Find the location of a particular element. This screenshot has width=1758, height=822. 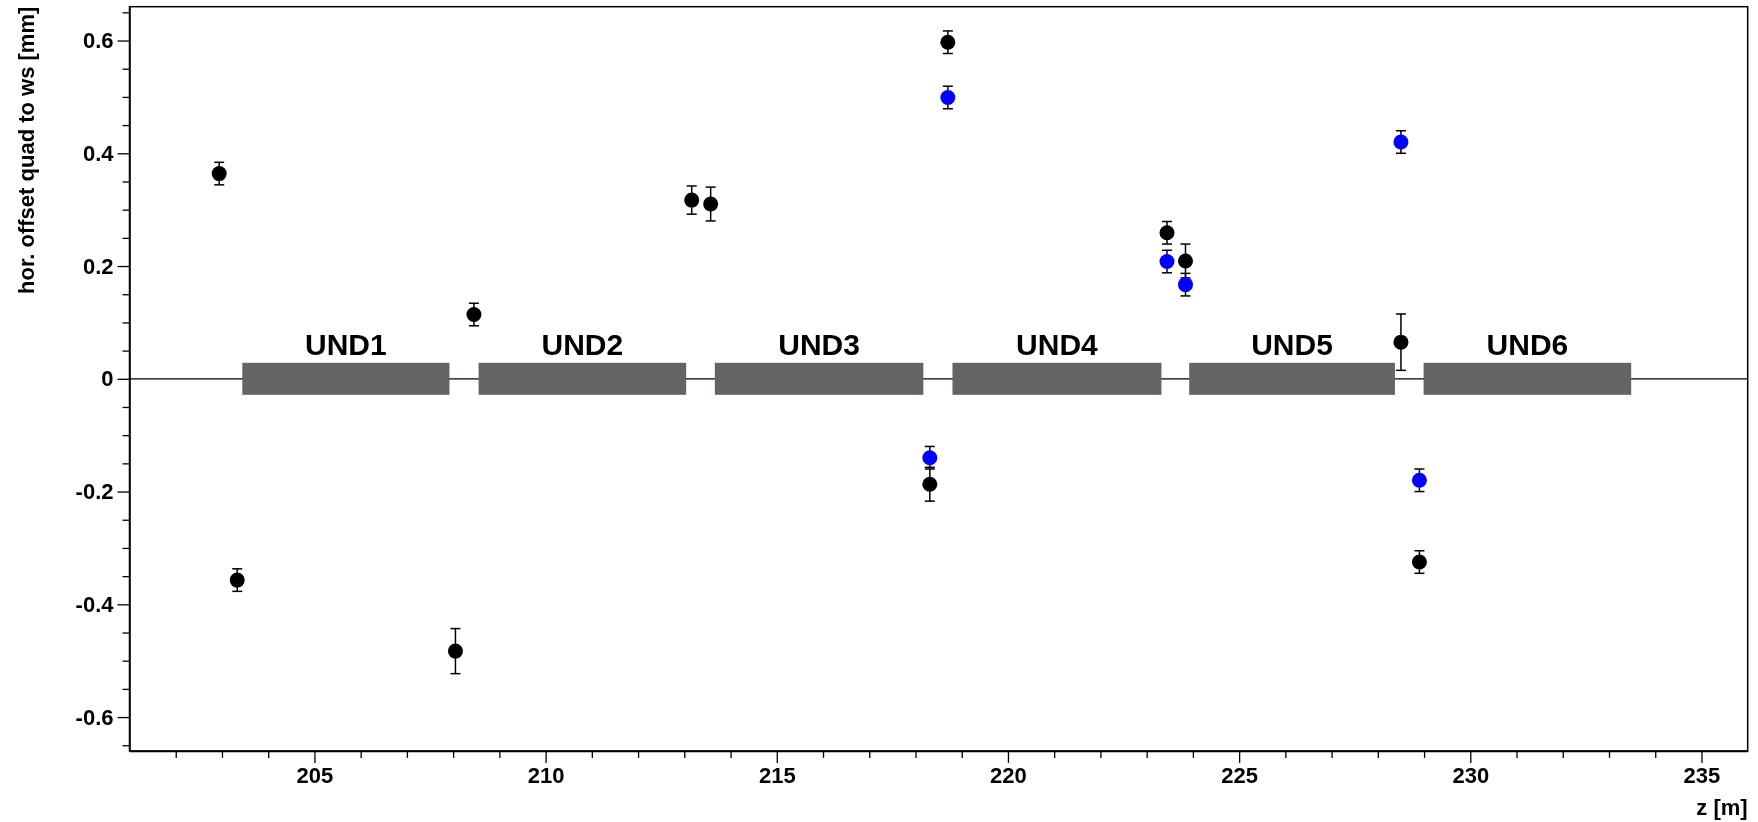

y-tick-label: -0.4 is located at coordinates (95, 604).